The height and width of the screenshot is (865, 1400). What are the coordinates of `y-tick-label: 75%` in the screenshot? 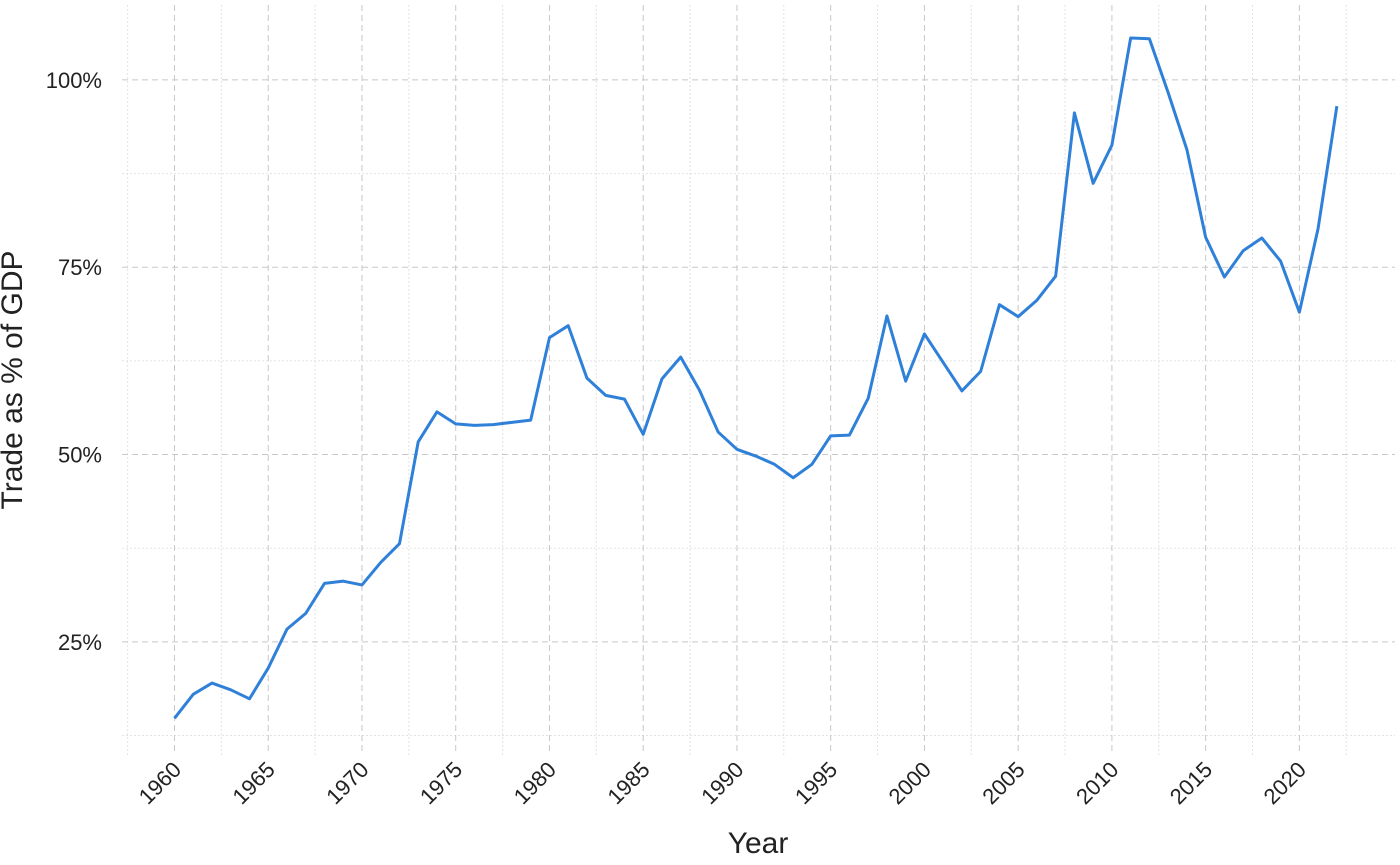 It's located at (80, 267).